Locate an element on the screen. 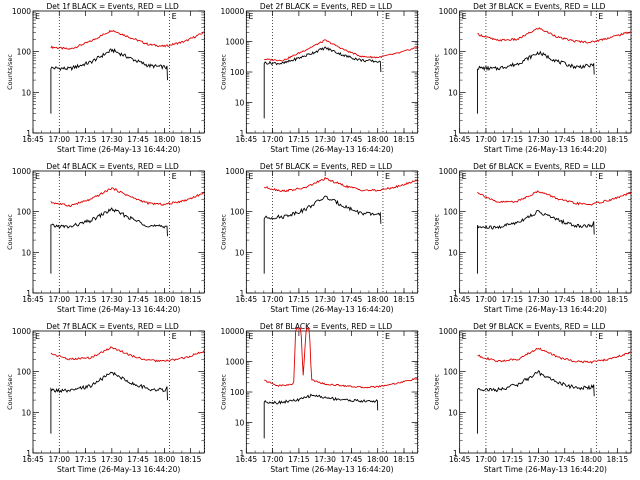  panel-title: Det 3f BLACK = Events, RED = LLD is located at coordinates (539, 6).